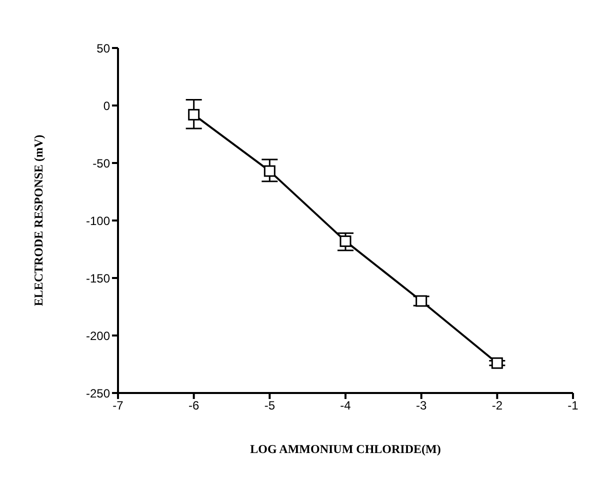 This screenshot has height=485, width=606. I want to click on x-tick-label: -6, so click(194, 405).